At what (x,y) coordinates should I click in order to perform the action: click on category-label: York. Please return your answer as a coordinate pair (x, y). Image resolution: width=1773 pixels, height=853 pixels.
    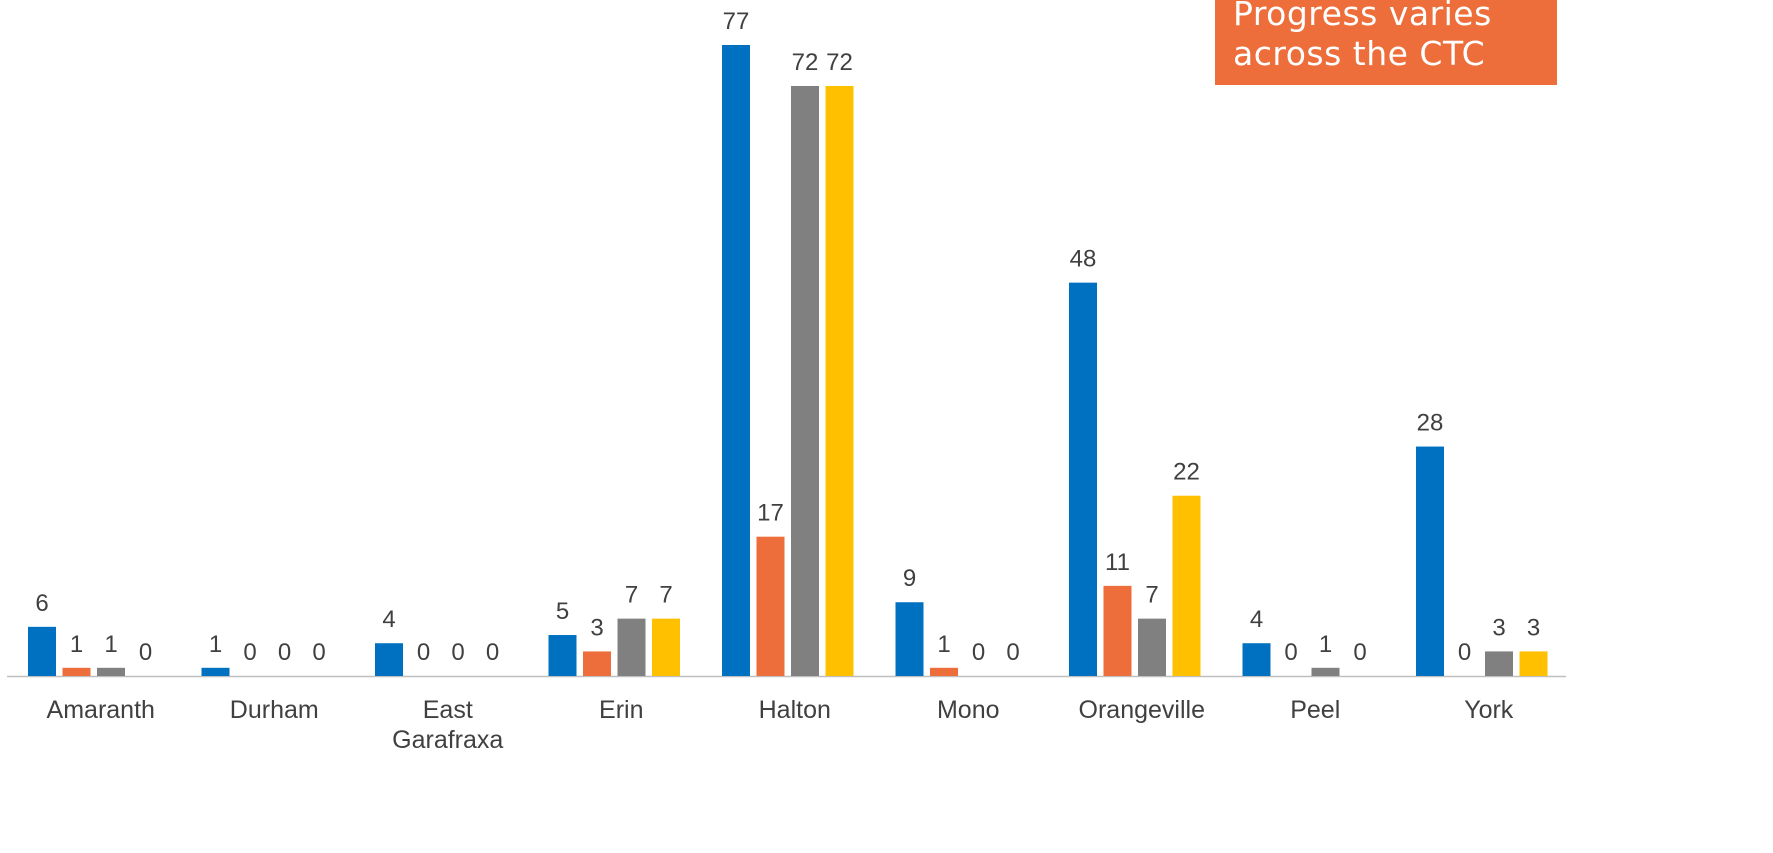
    Looking at the image, I should click on (1489, 710).